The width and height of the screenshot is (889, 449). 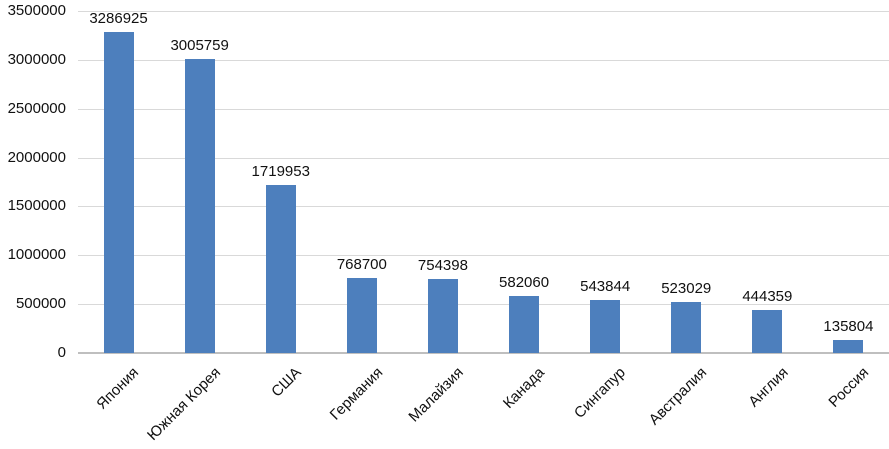 I want to click on bar-value-label: 582060, so click(x=524, y=283).